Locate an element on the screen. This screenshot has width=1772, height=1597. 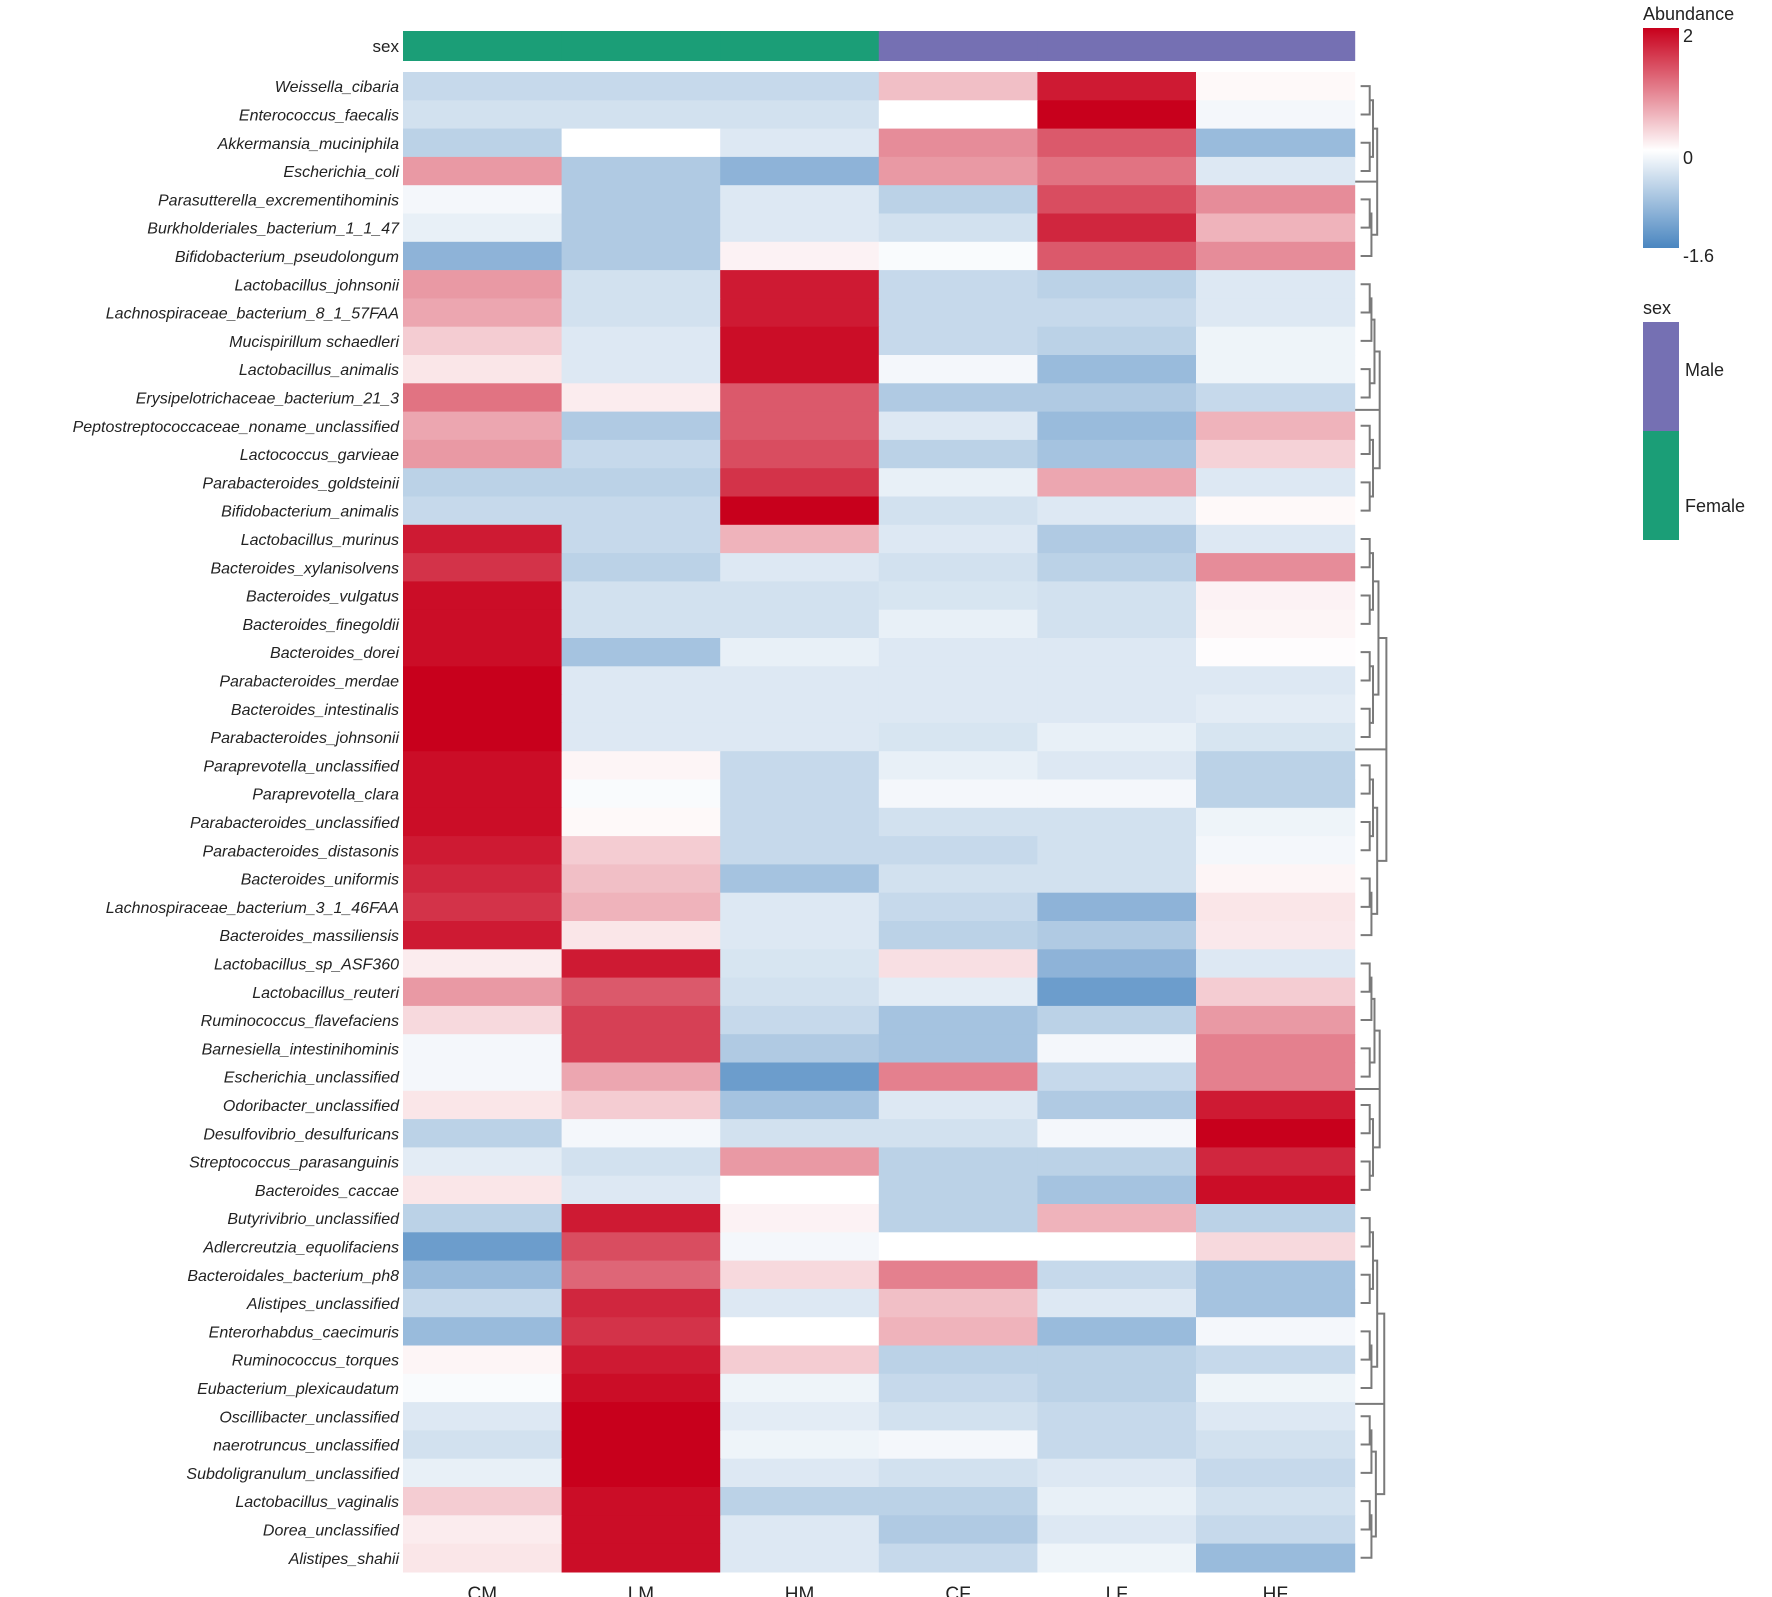
row-label: Oscillibacter_unclassified is located at coordinates (309, 1417).